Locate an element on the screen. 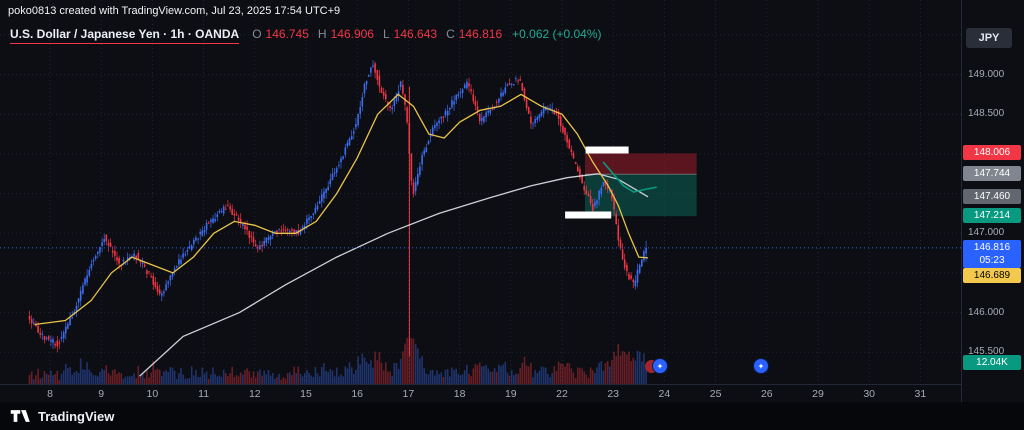 The height and width of the screenshot is (430, 1024). time-axis-label: 9 is located at coordinates (101, 394).